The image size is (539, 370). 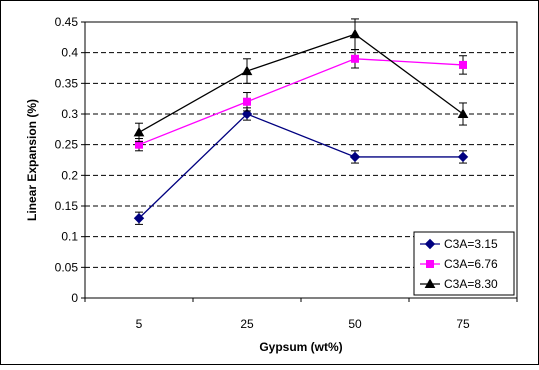 What do you see at coordinates (471, 284) in the screenshot?
I see `legend-label: C3A=8.30` at bounding box center [471, 284].